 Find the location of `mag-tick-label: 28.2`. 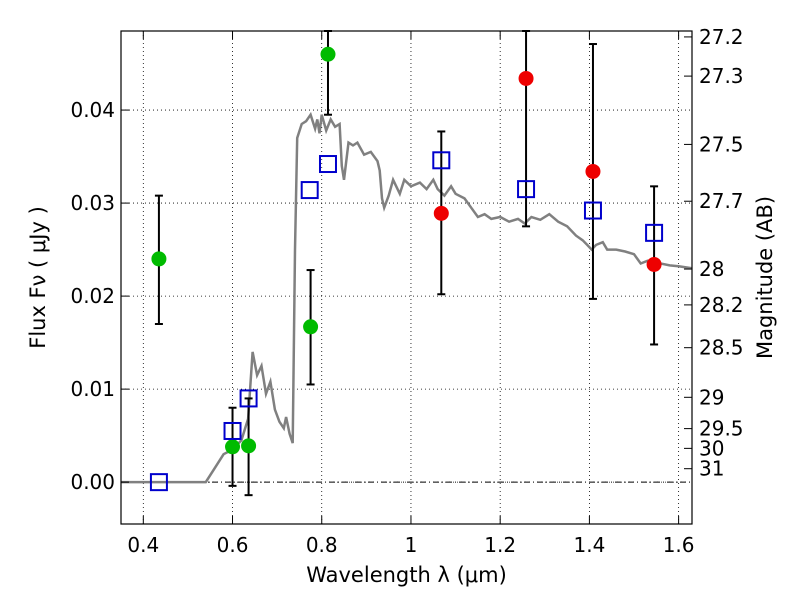

mag-tick-label: 28.2 is located at coordinates (721, 305).